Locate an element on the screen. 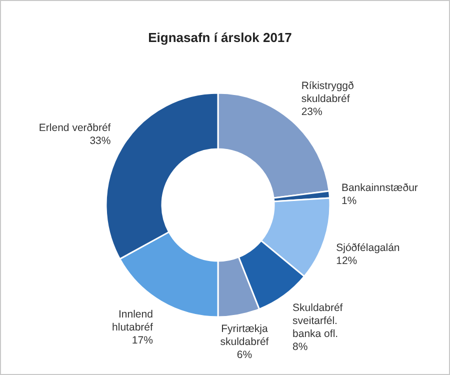  data-label: 33% is located at coordinates (100, 140).